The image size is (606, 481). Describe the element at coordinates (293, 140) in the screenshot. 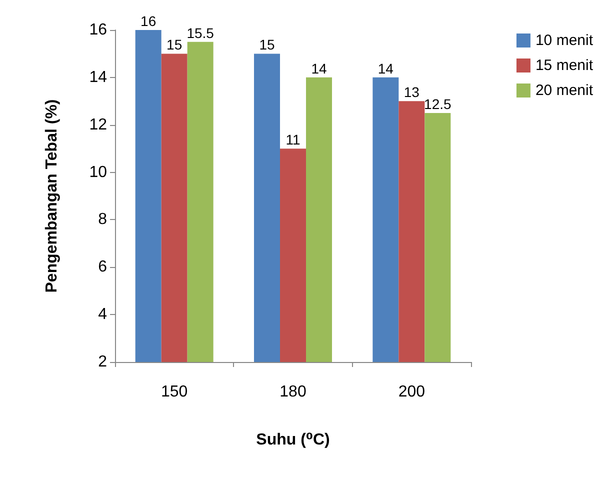

I see `data-label: 11` at that location.